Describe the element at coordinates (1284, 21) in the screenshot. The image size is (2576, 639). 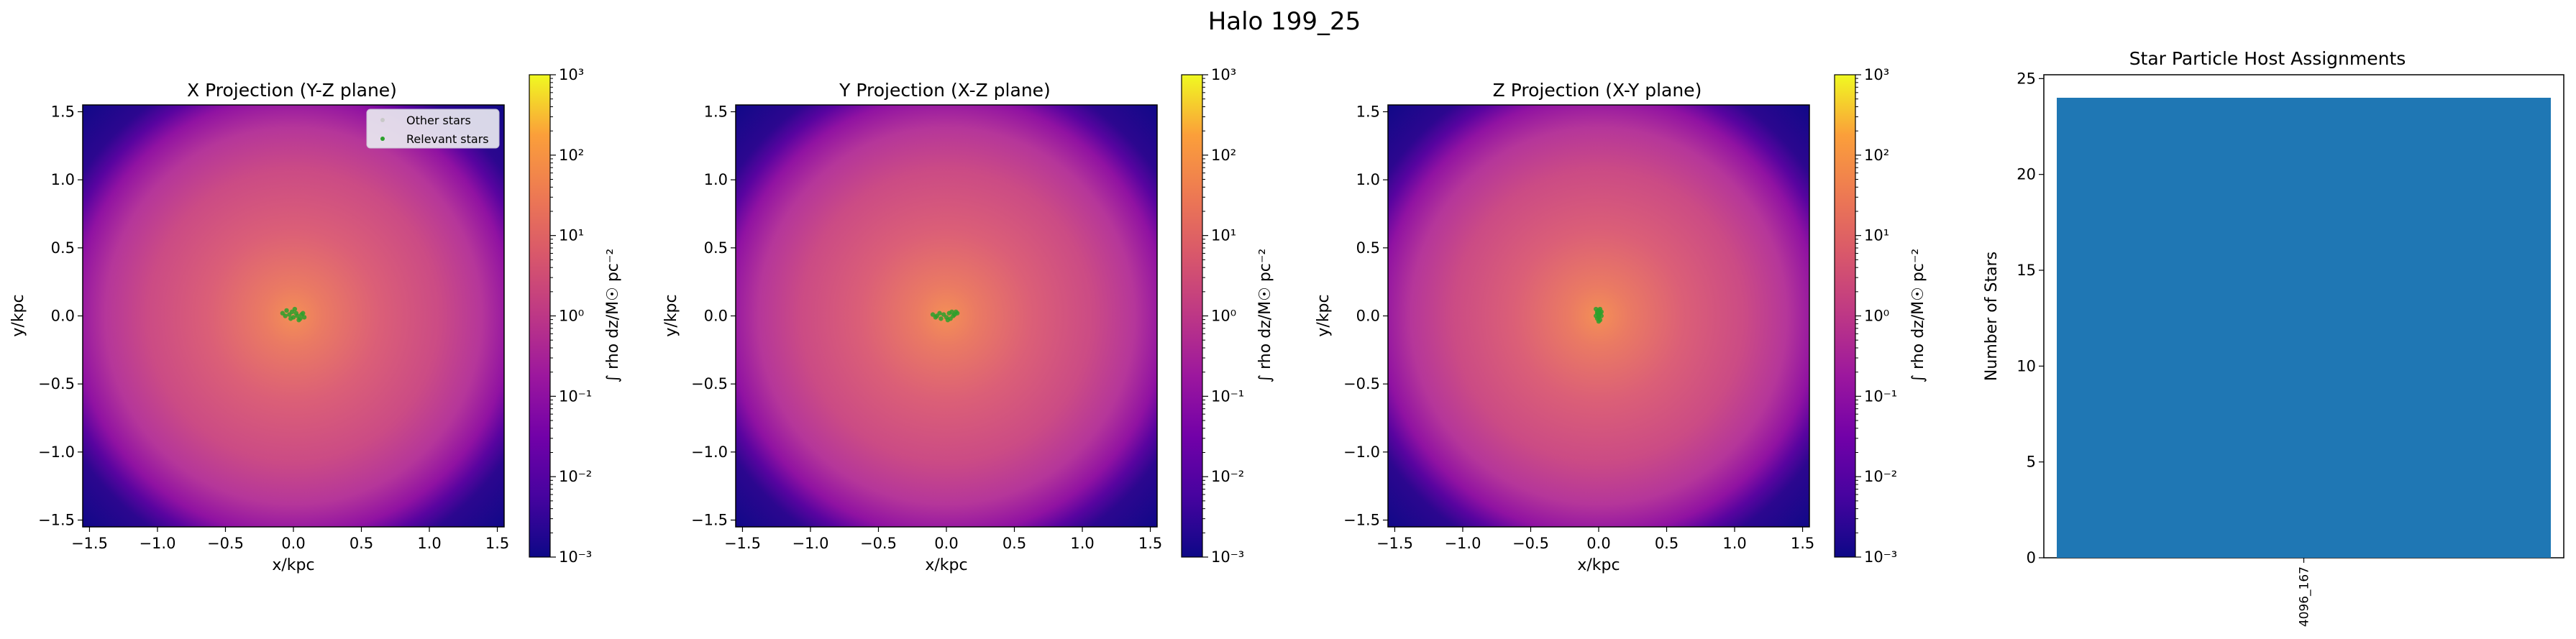
I see `figure-title: Halo 199_25` at that location.